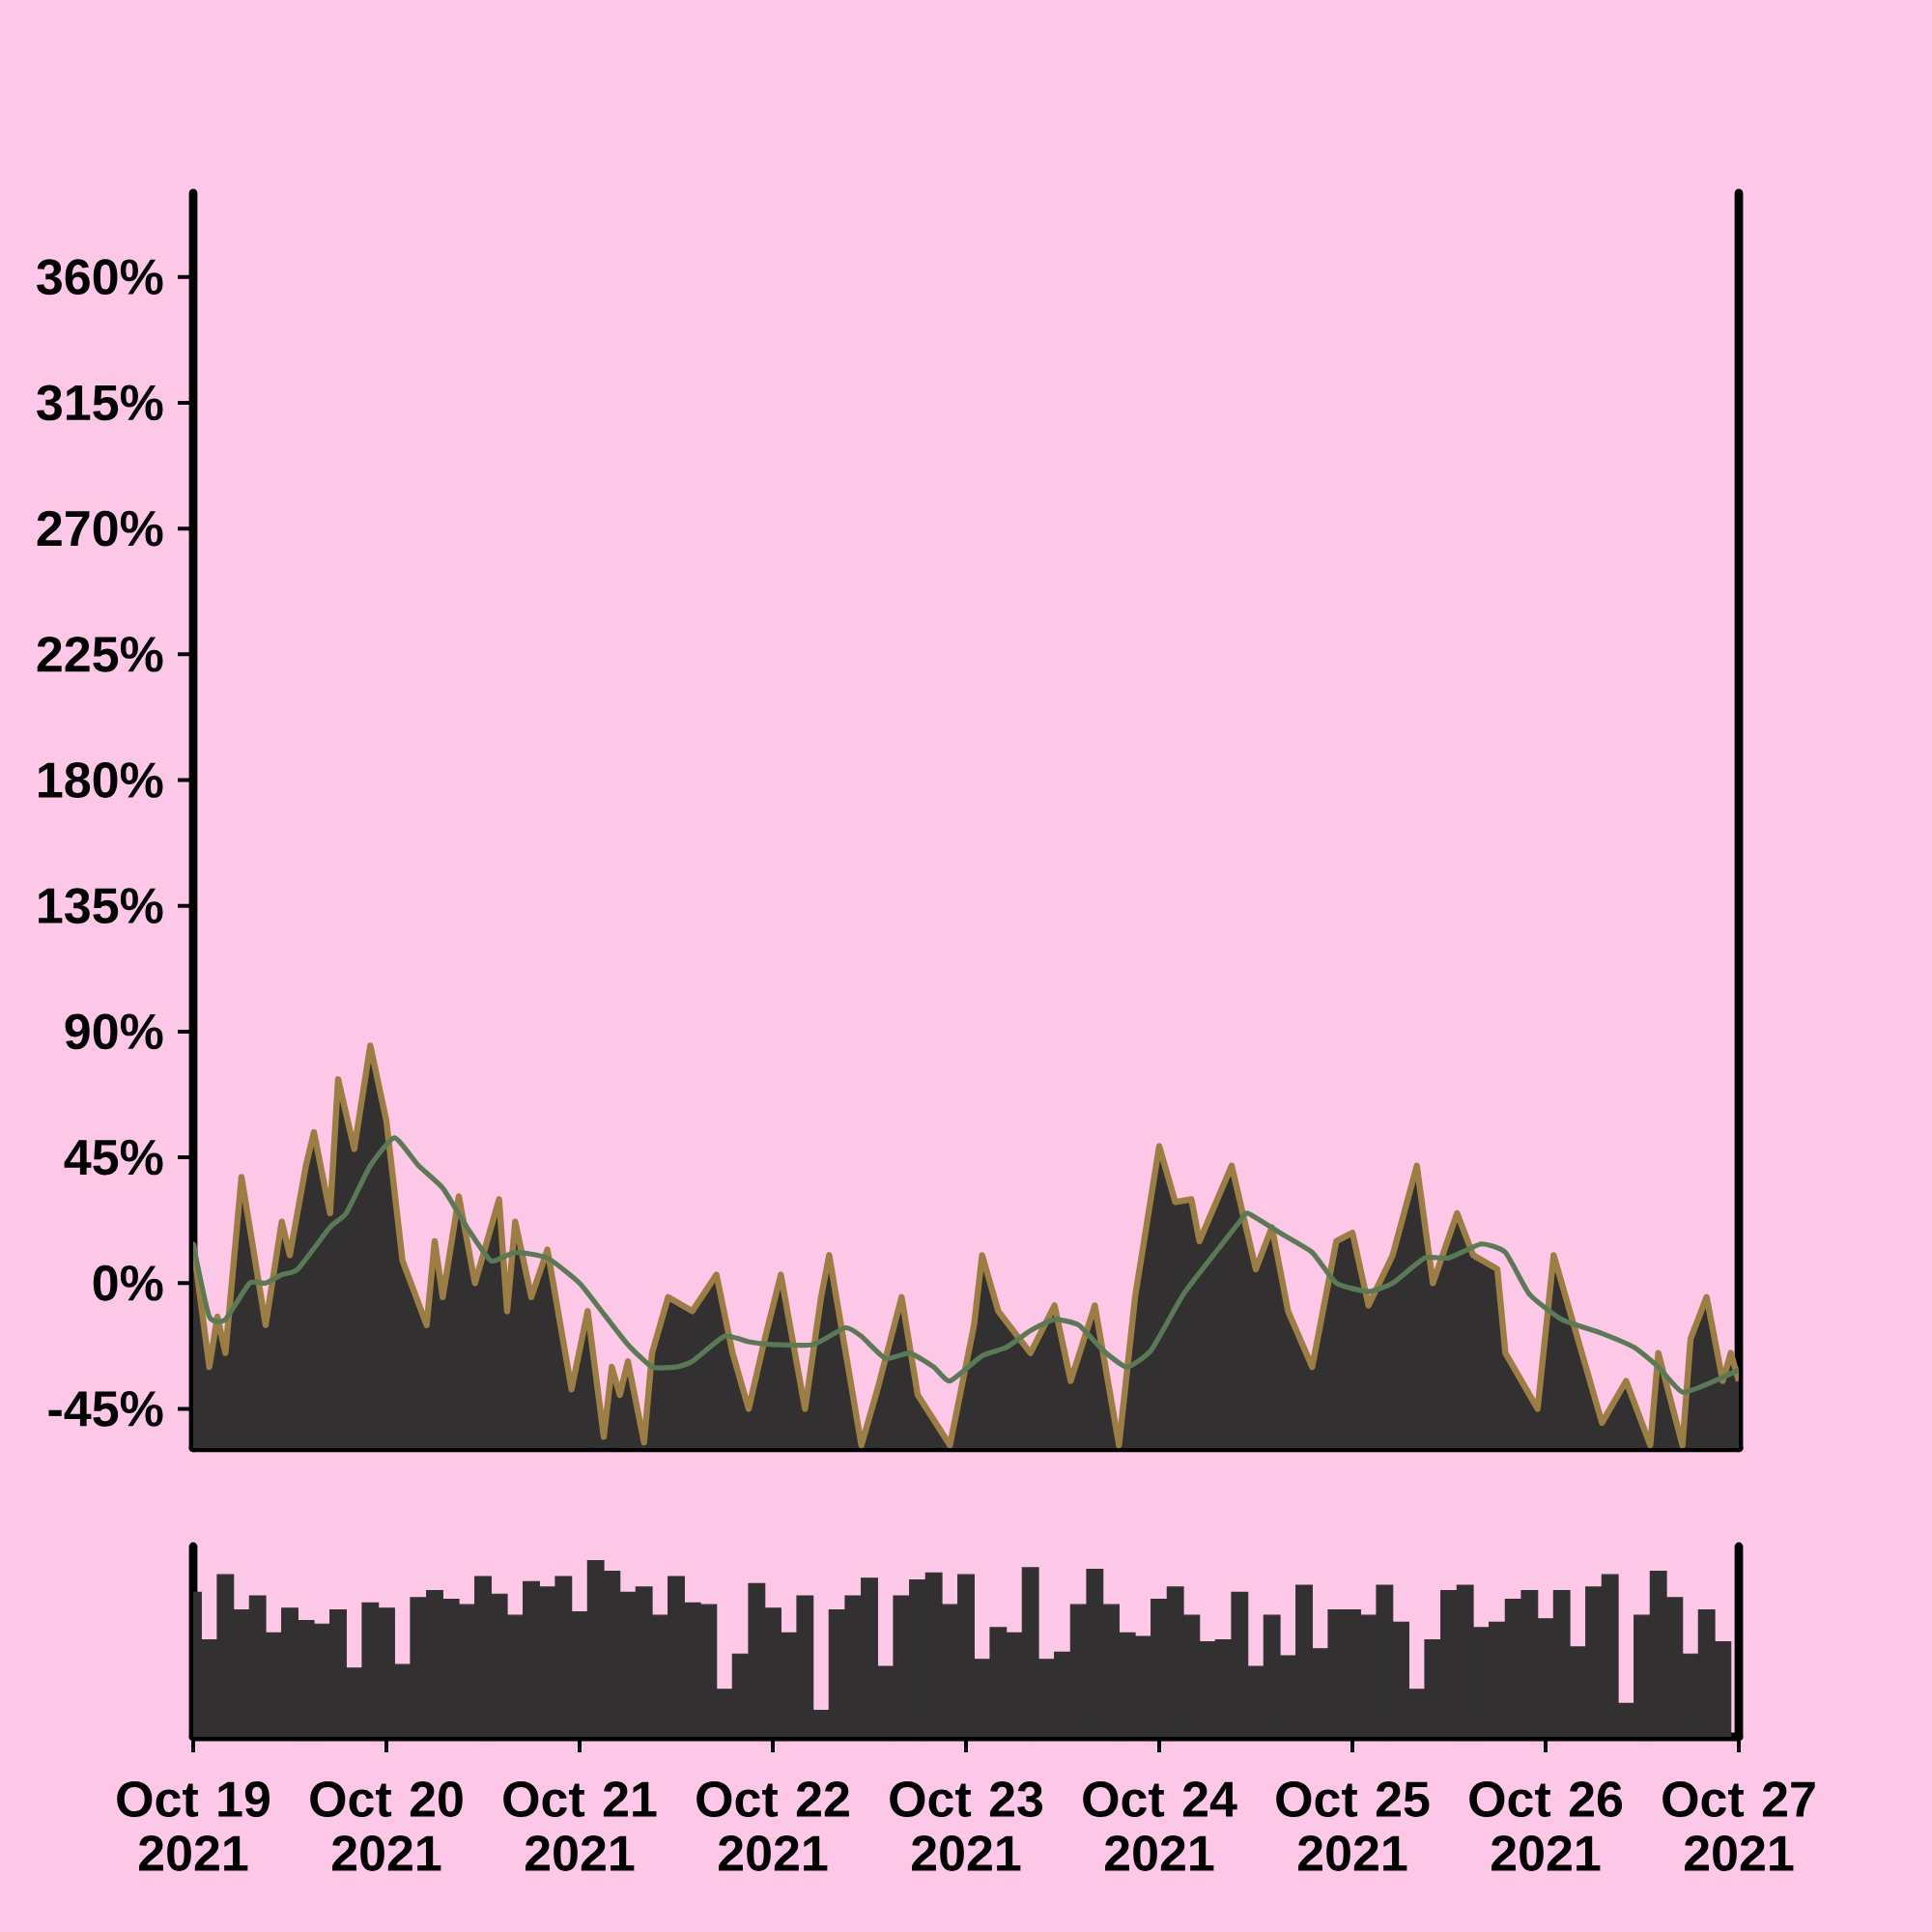 The width and height of the screenshot is (1932, 1932). What do you see at coordinates (100, 654) in the screenshot?
I see `y-tick-label: 225%` at bounding box center [100, 654].